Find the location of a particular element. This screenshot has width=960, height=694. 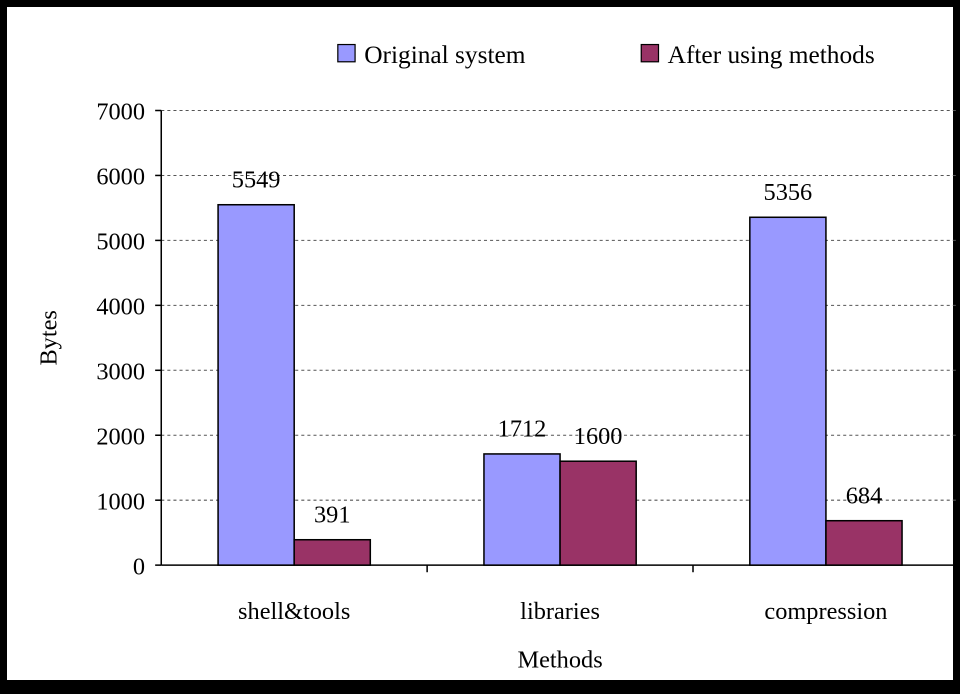

y-tick-label: 3000 is located at coordinates (120, 371).